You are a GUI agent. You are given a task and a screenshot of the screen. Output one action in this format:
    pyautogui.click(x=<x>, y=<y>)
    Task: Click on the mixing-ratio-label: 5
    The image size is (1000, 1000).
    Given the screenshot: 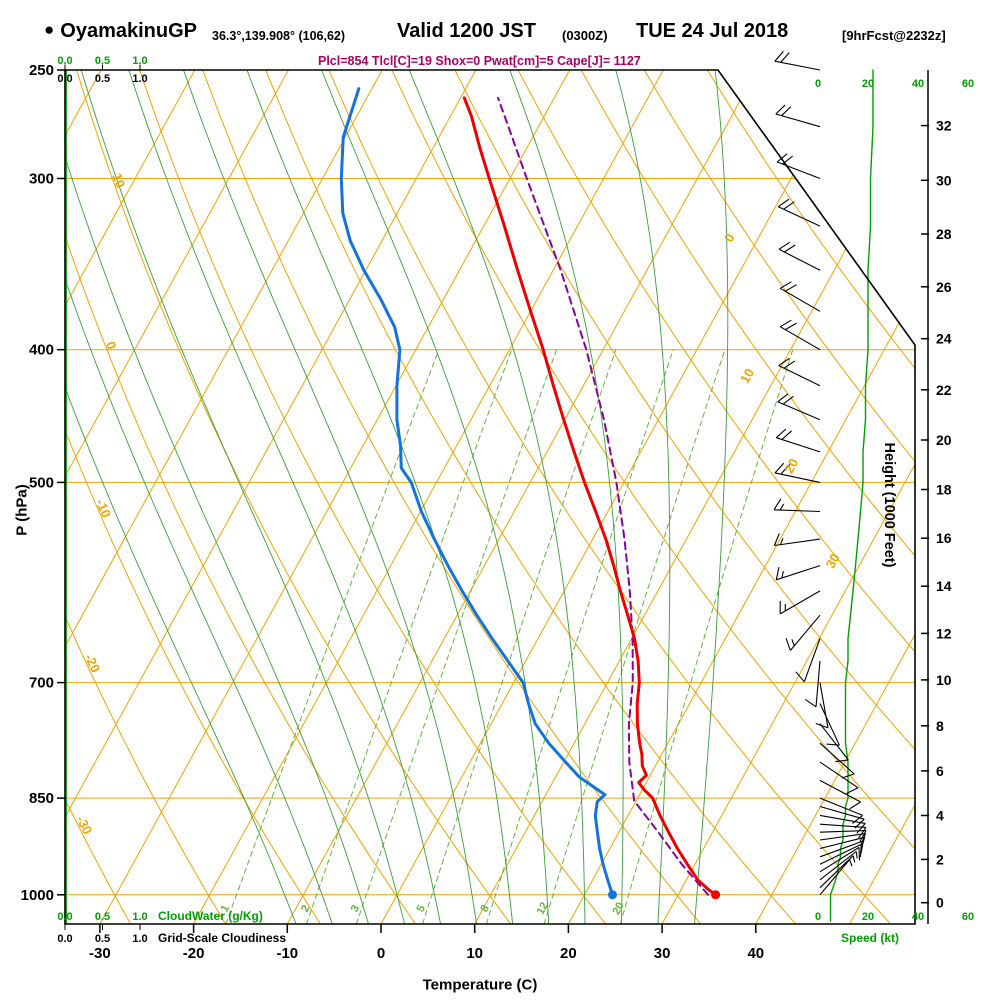 What is the action you would take?
    pyautogui.click(x=421, y=908)
    